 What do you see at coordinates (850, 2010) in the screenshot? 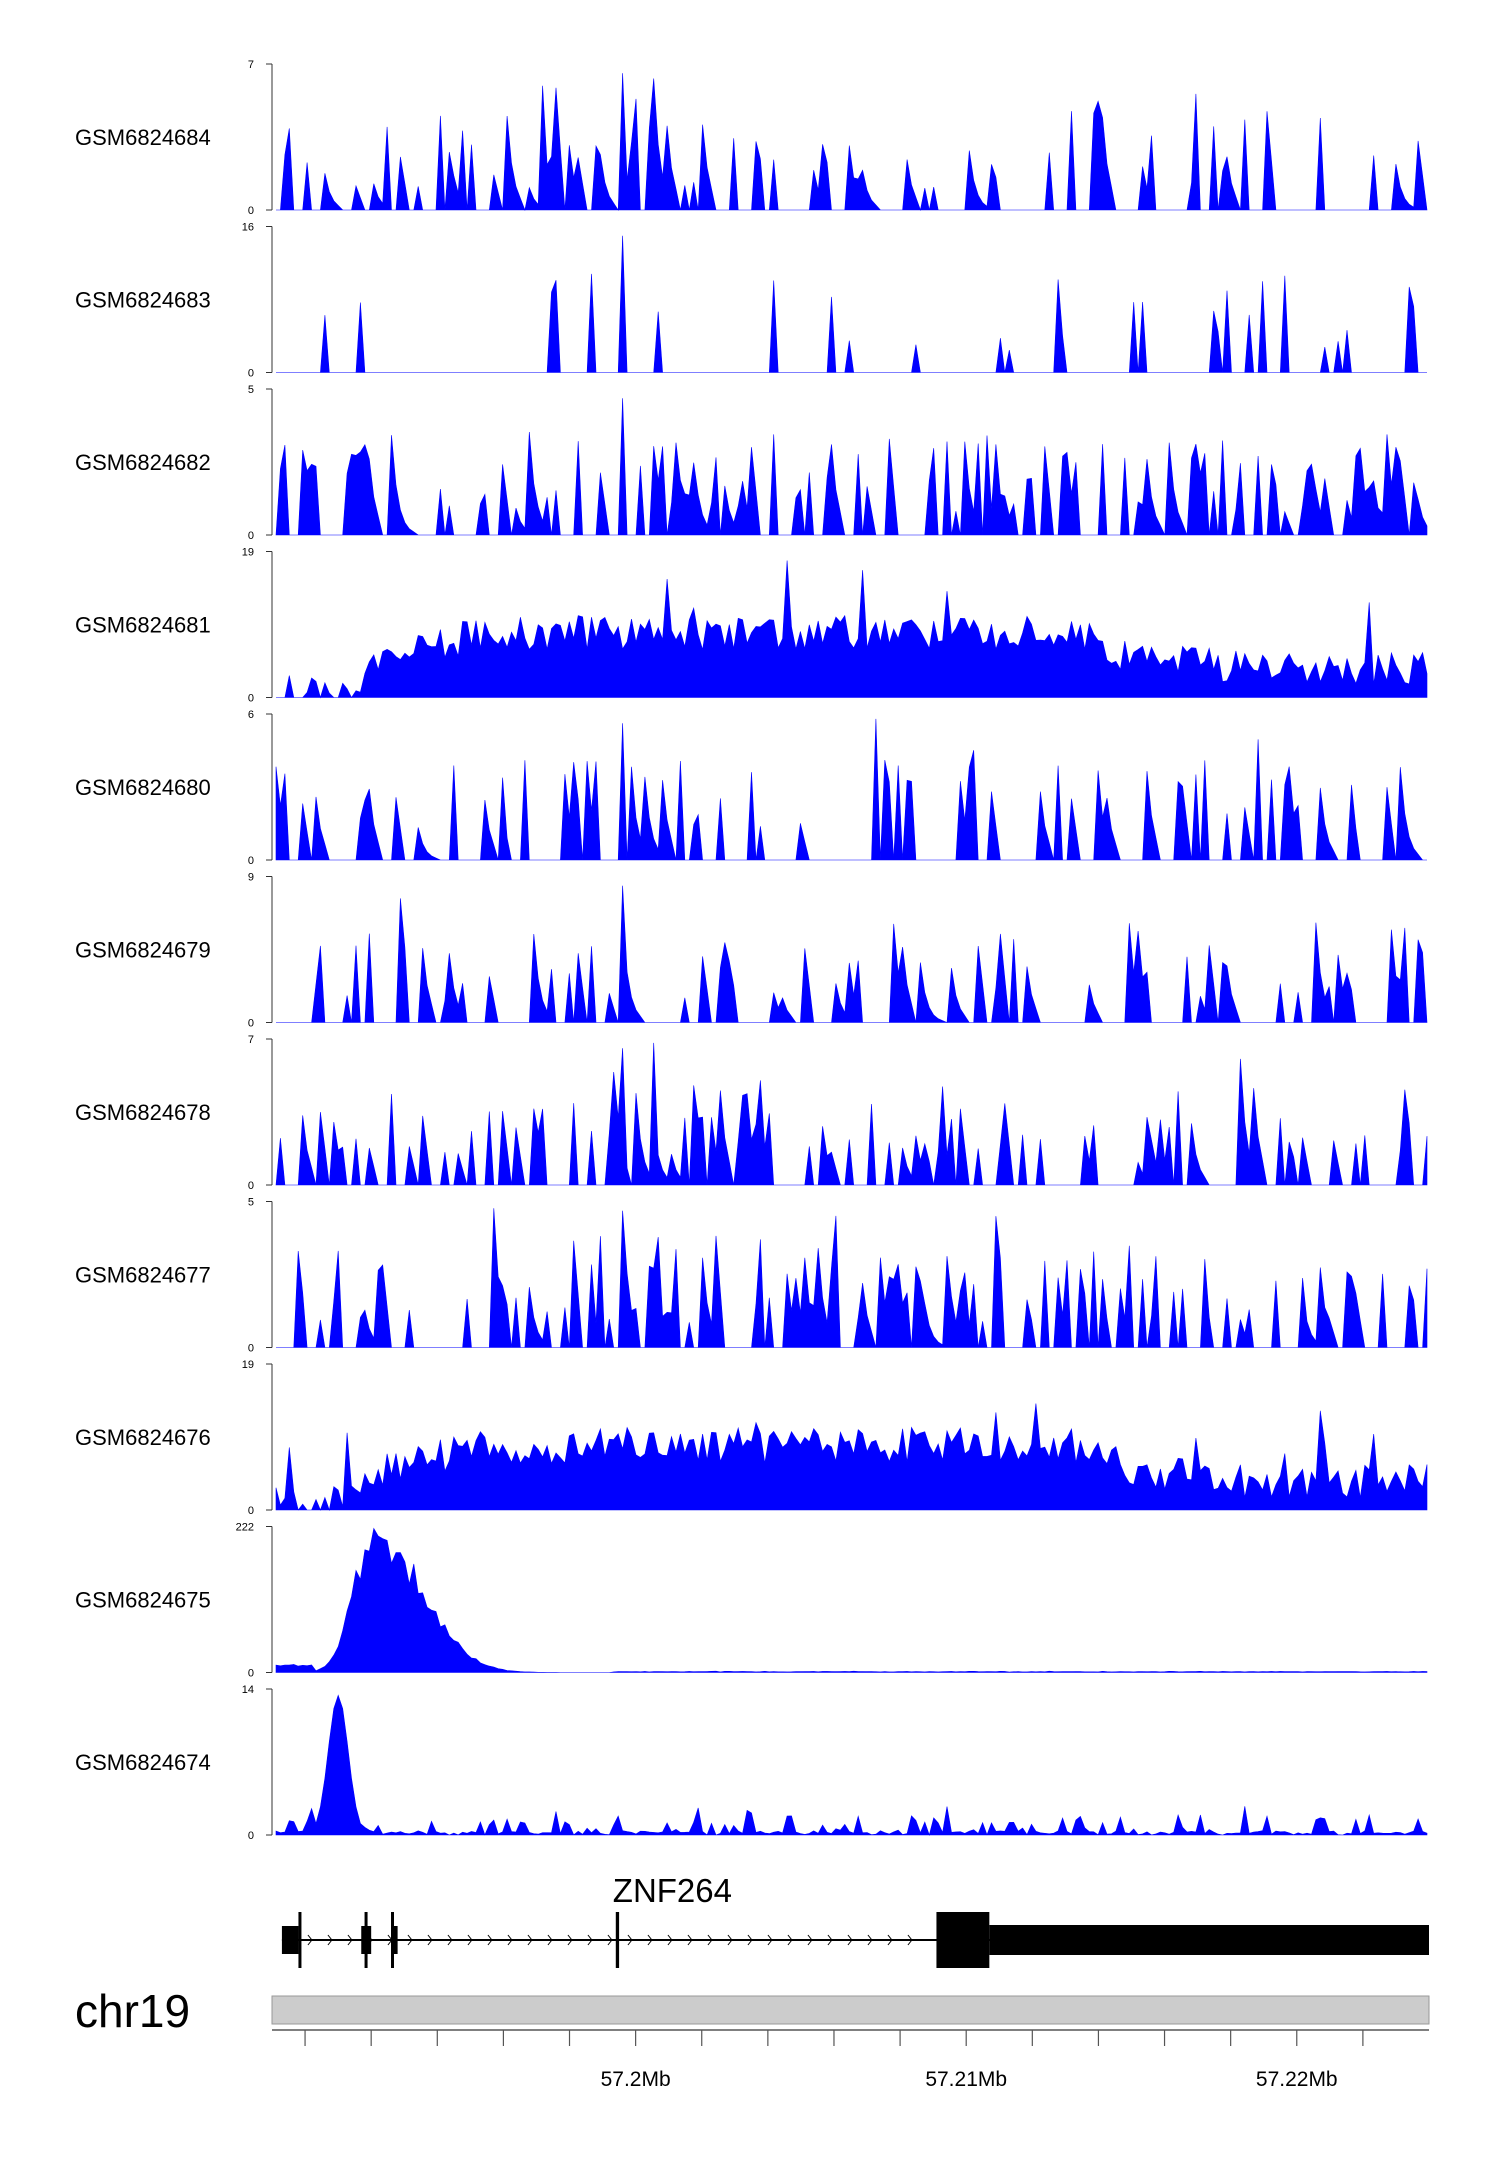
I see `chromosome-band` at bounding box center [850, 2010].